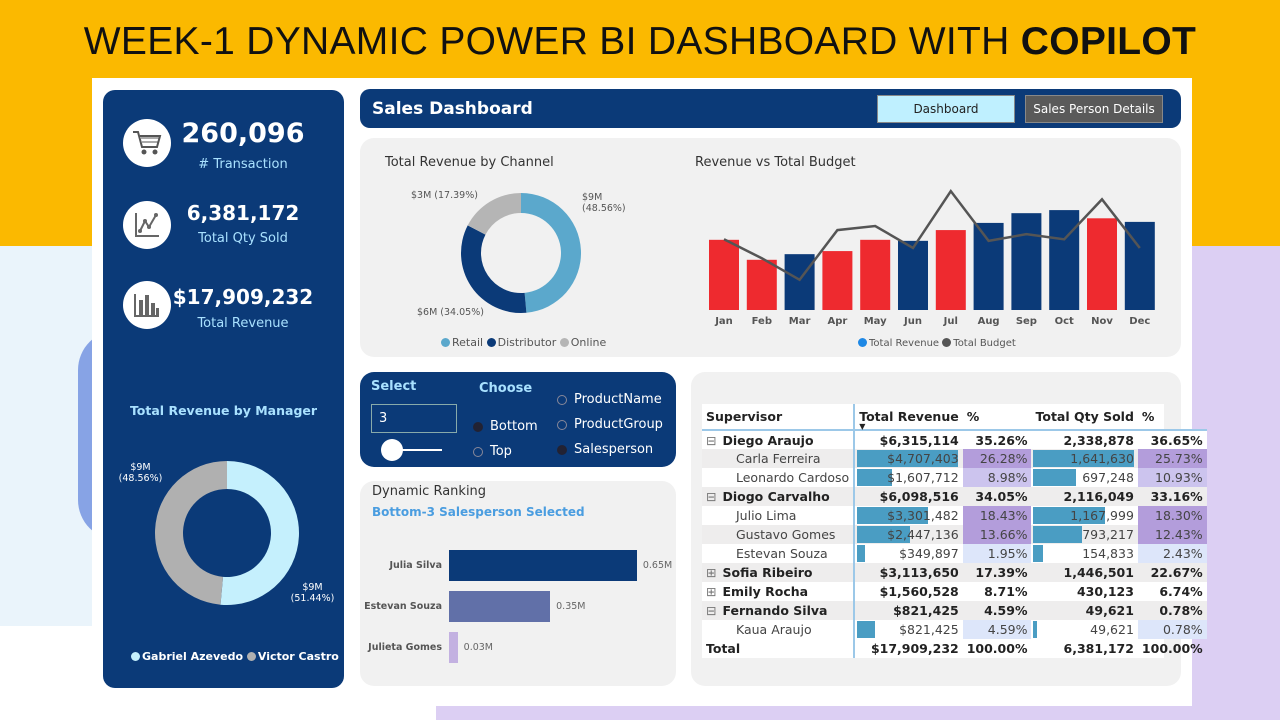 The width and height of the screenshot is (1280, 720). What do you see at coordinates (1084, 416) in the screenshot?
I see `col-total-qty: Total Qty Sold` at bounding box center [1084, 416].